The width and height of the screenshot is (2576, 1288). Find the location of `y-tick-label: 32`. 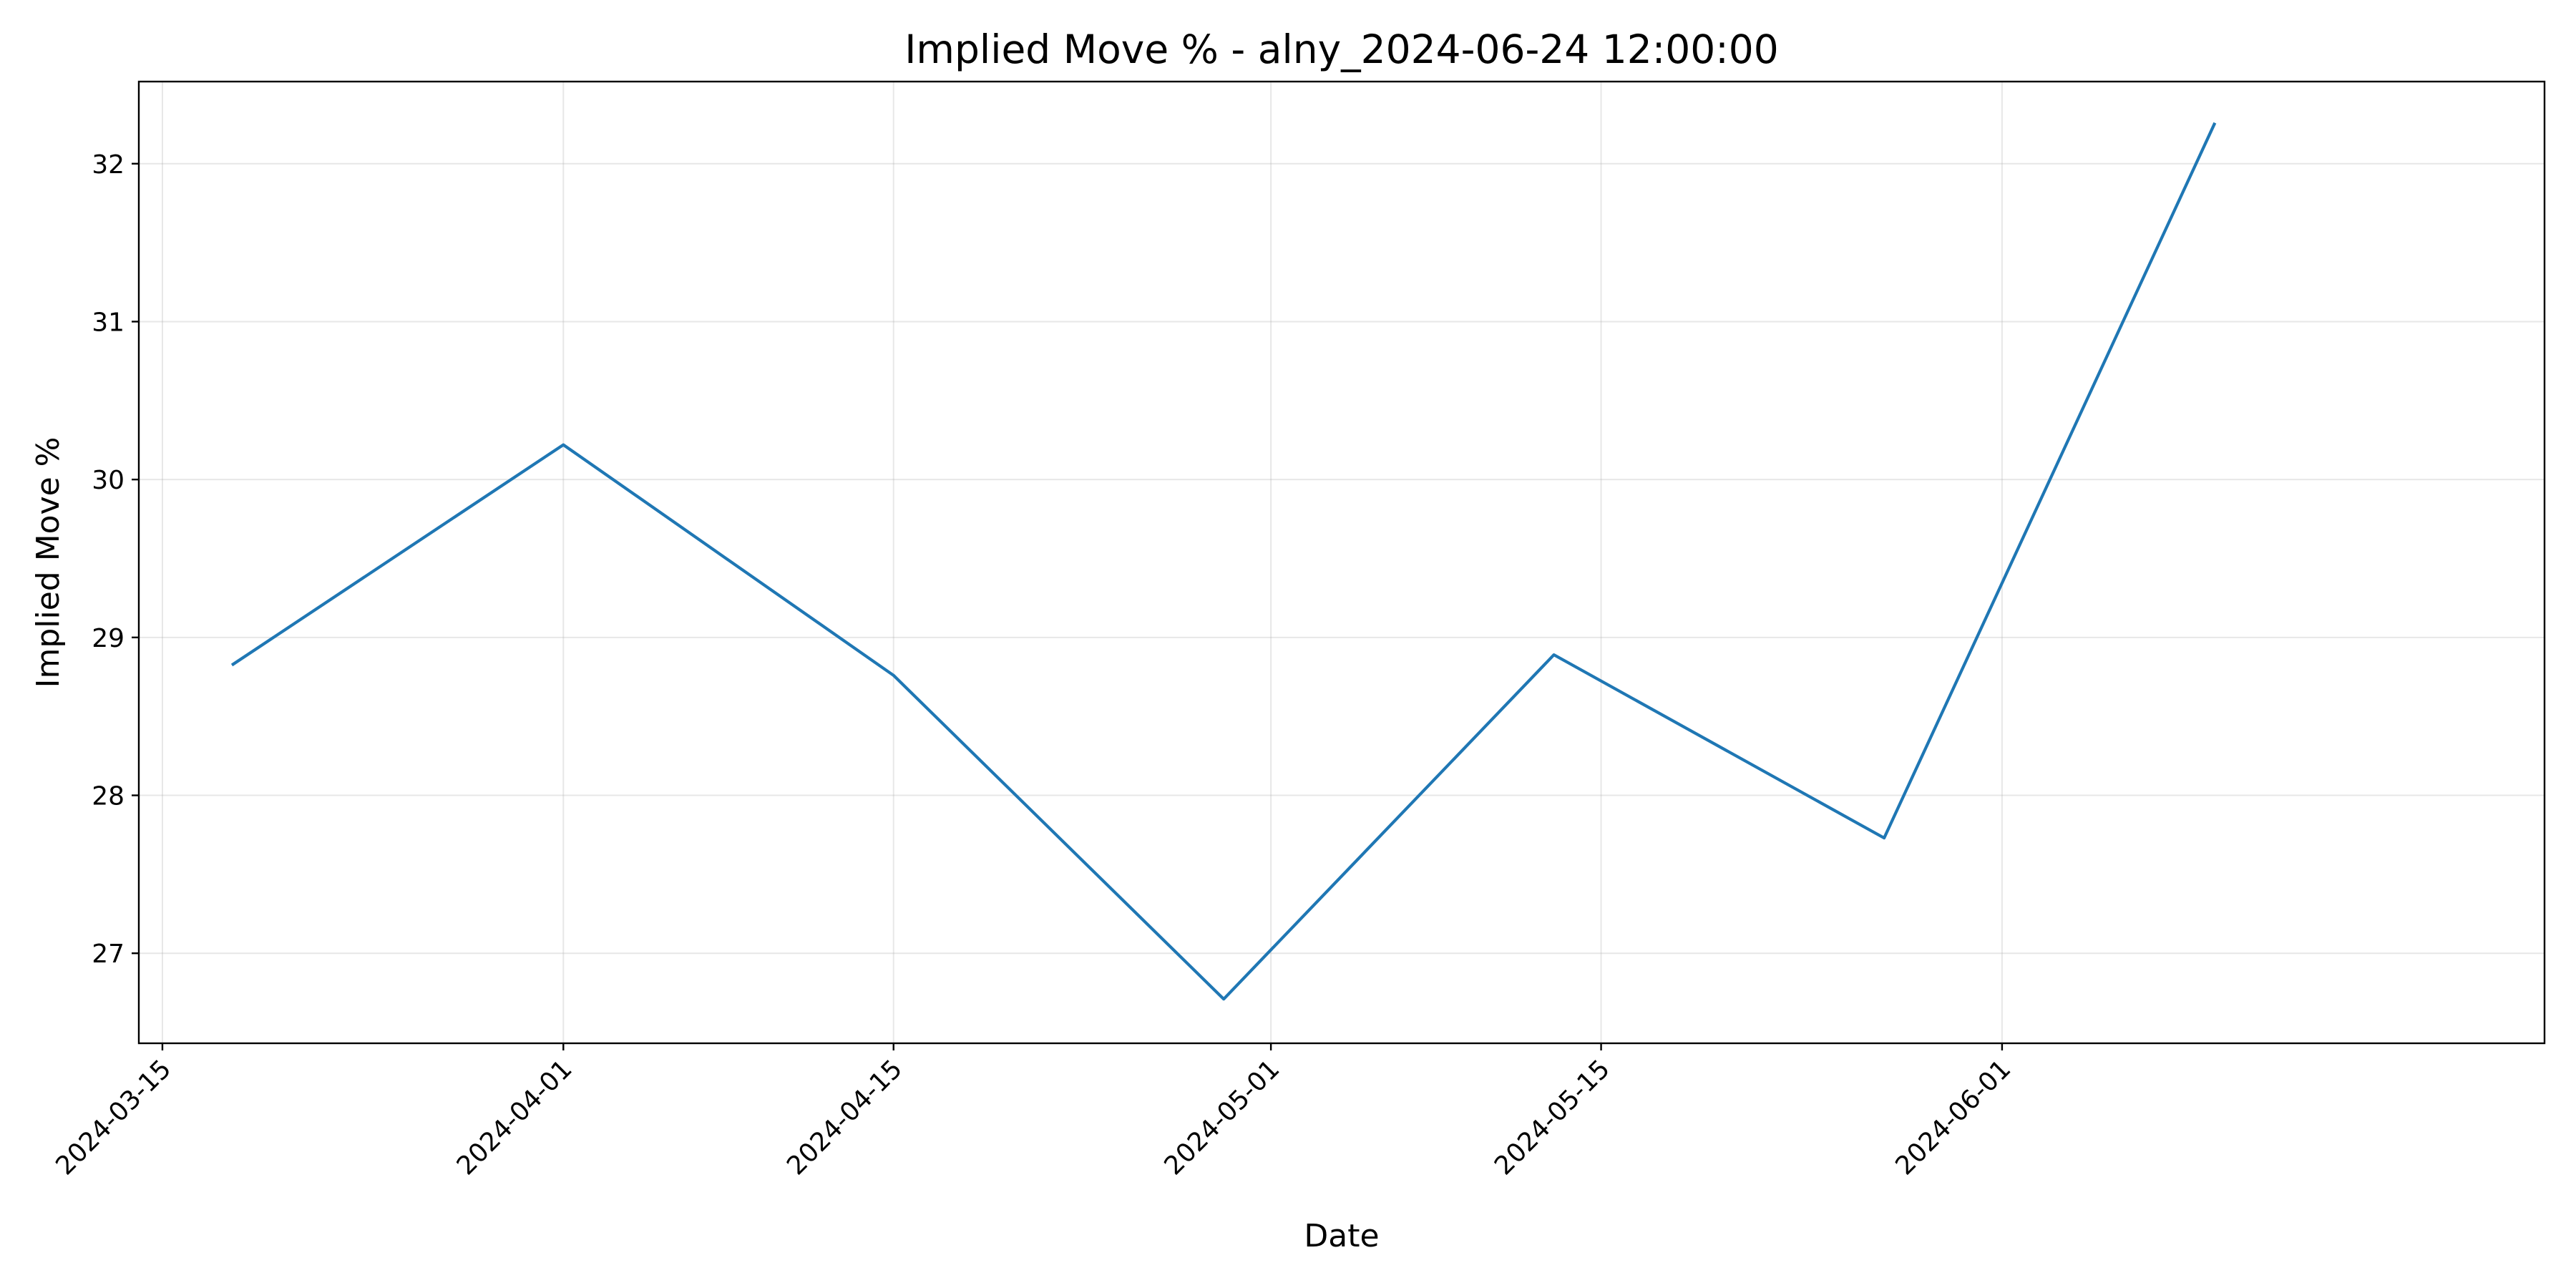

y-tick-label: 32 is located at coordinates (108, 165).